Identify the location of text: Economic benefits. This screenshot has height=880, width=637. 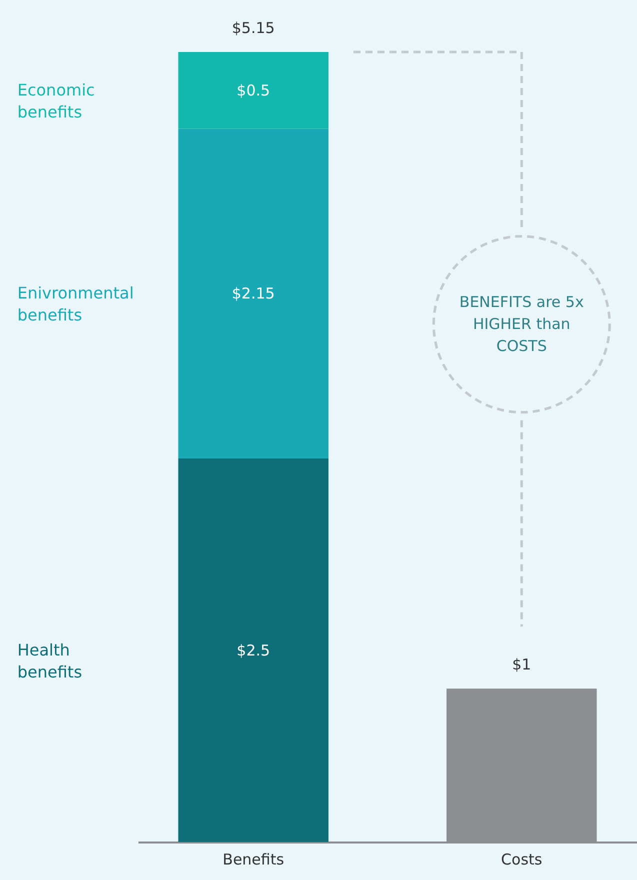
(56, 101).